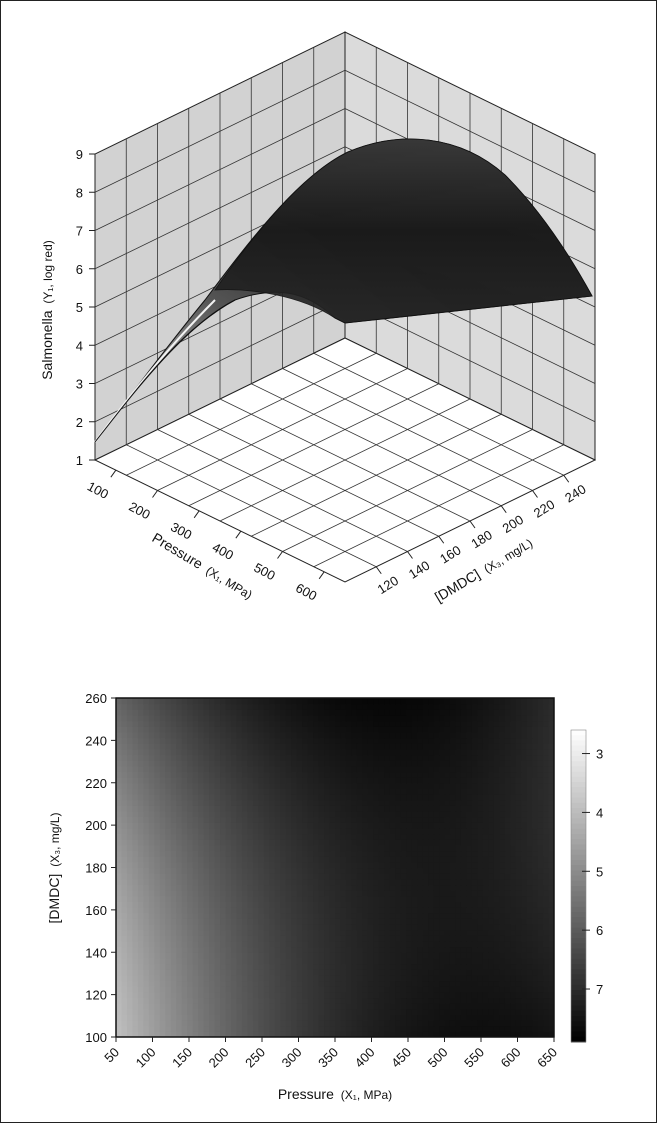 The width and height of the screenshot is (657, 1123). I want to click on z-tick-label: 1, so click(79, 460).